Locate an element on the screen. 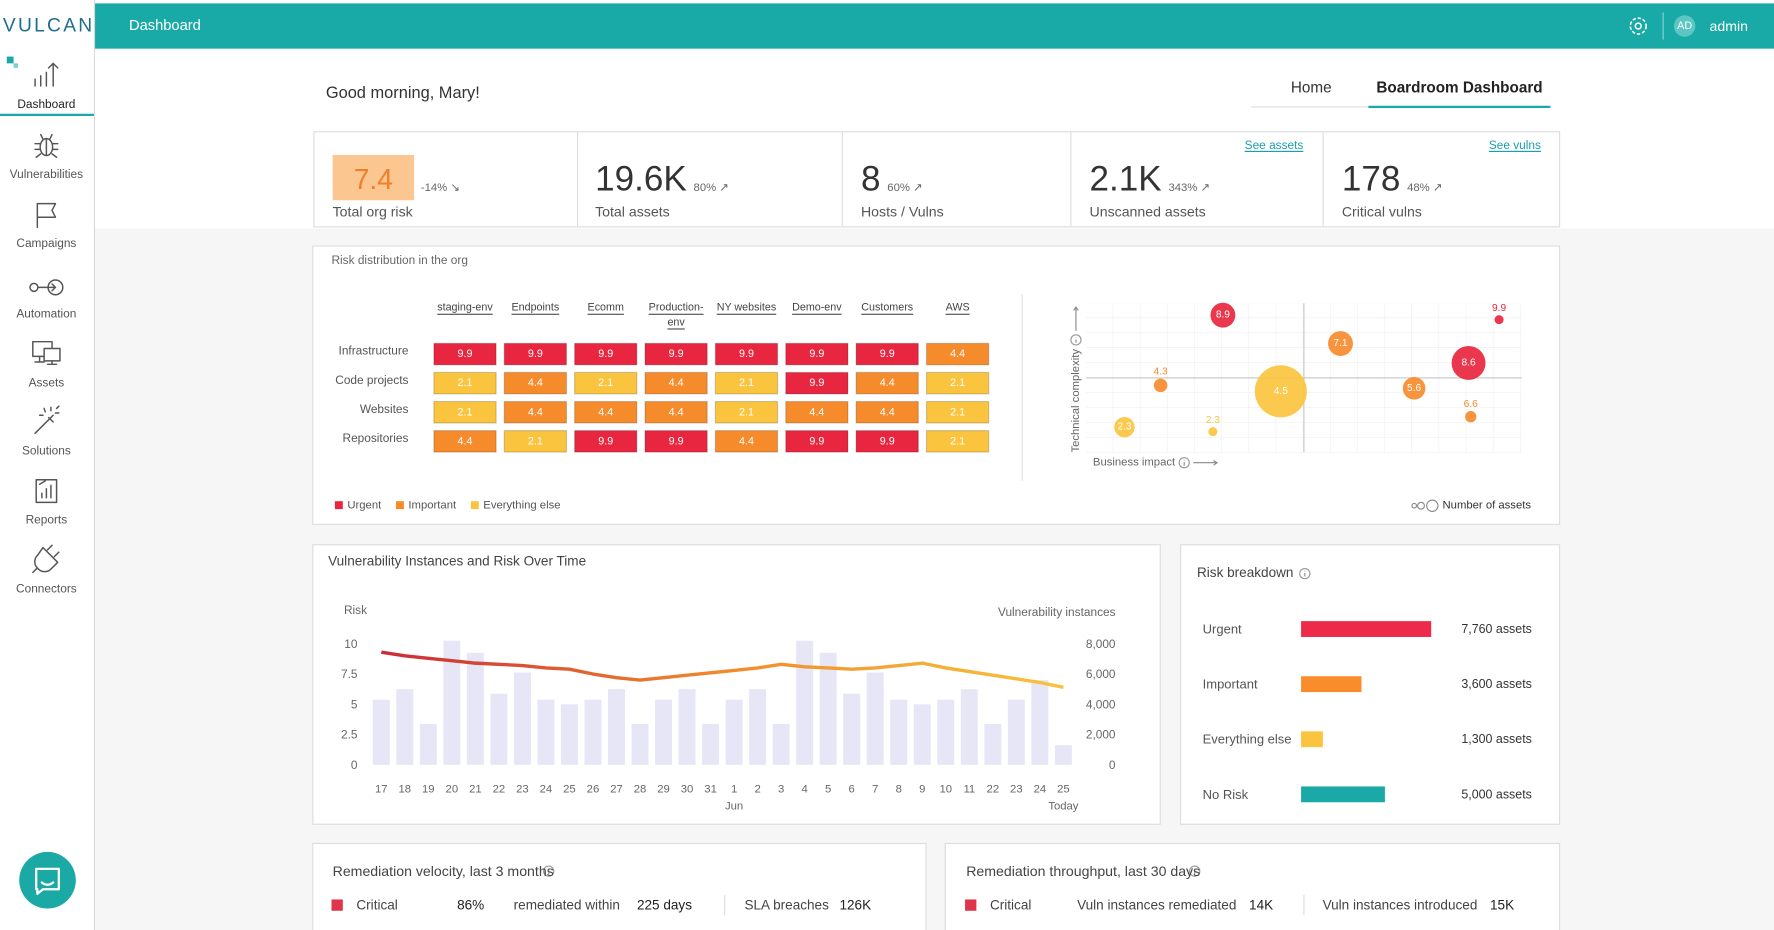  chart-title: Risk breakdown is located at coordinates (1245, 572).